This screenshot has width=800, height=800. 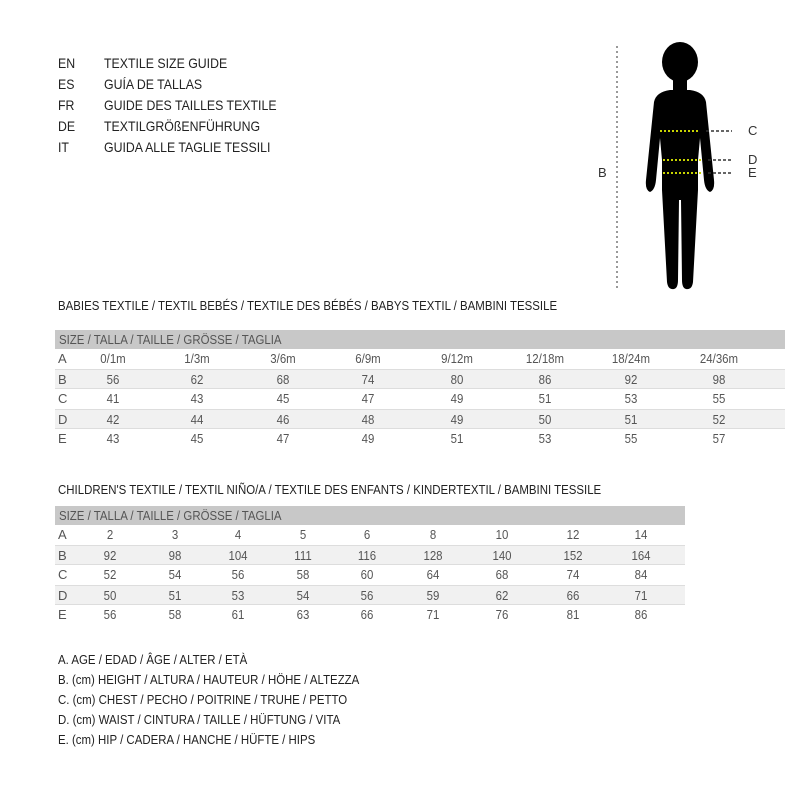 I want to click on table-cell: 8, so click(x=433, y=534).